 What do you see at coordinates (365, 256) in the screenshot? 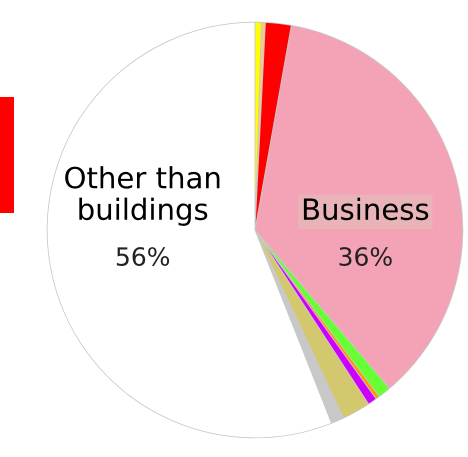
I see `data-label: 36%` at bounding box center [365, 256].